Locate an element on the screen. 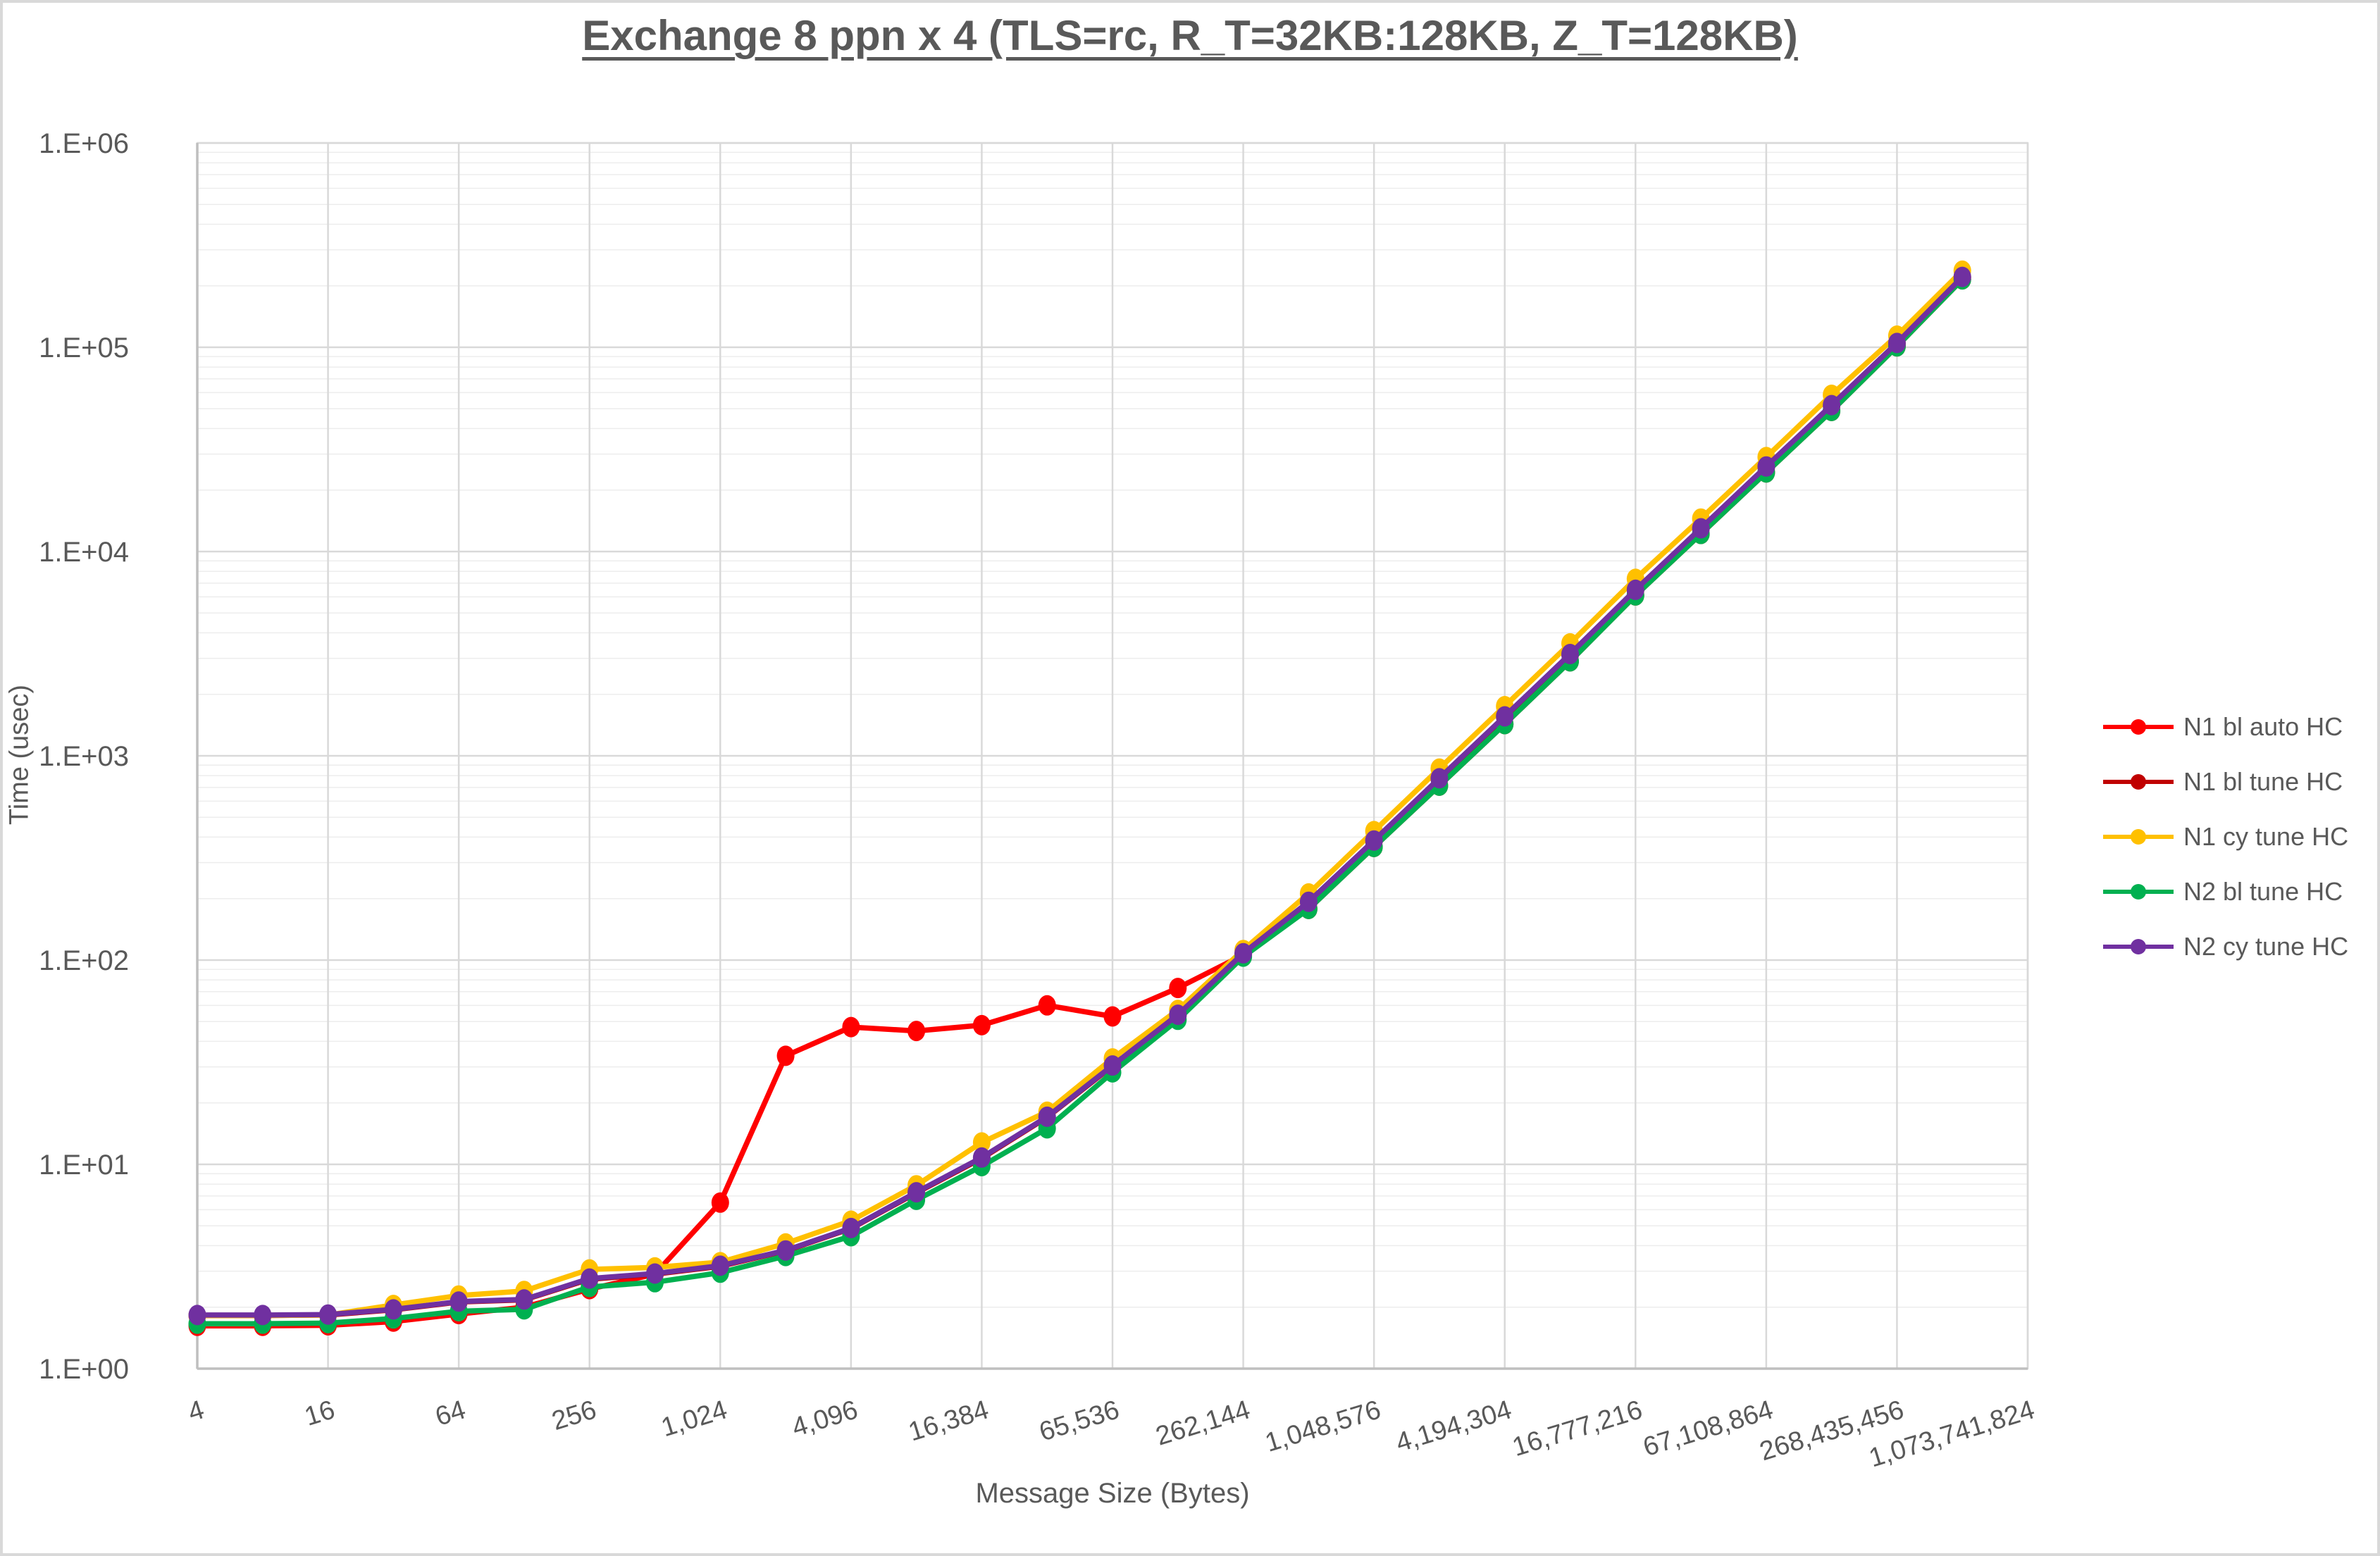  legend-item-N1-cy-tune-HC: N1 cy tune HC is located at coordinates (2237, 836).